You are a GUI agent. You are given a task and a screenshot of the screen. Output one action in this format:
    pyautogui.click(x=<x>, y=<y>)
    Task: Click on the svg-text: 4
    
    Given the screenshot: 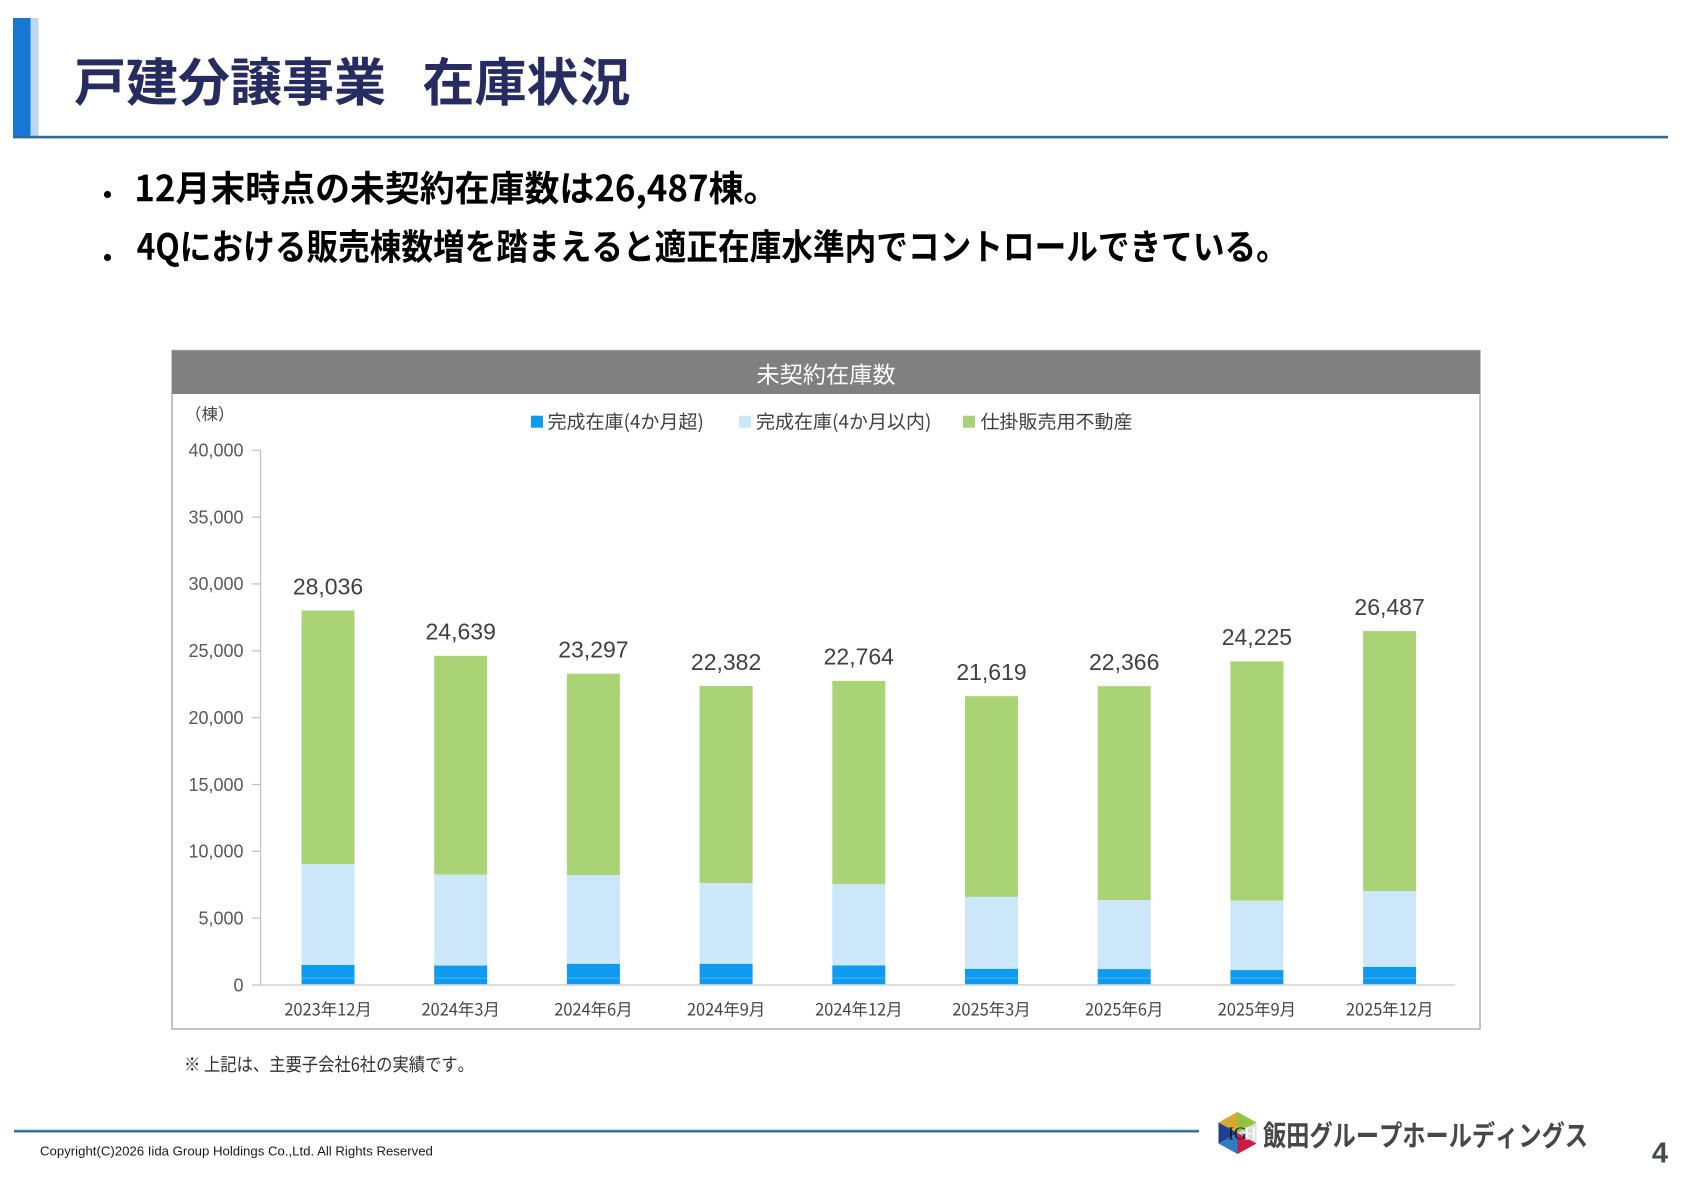 What is the action you would take?
    pyautogui.click(x=1660, y=1153)
    